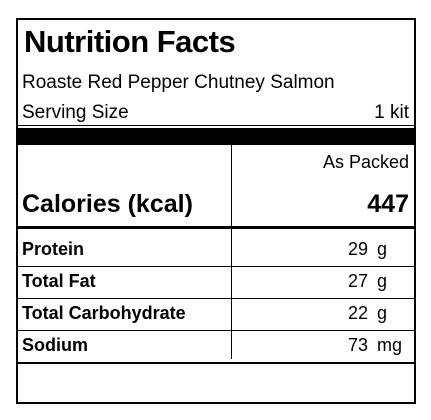 This screenshot has width=431, height=420. I want to click on nutrient-amount: 27, so click(357, 281).